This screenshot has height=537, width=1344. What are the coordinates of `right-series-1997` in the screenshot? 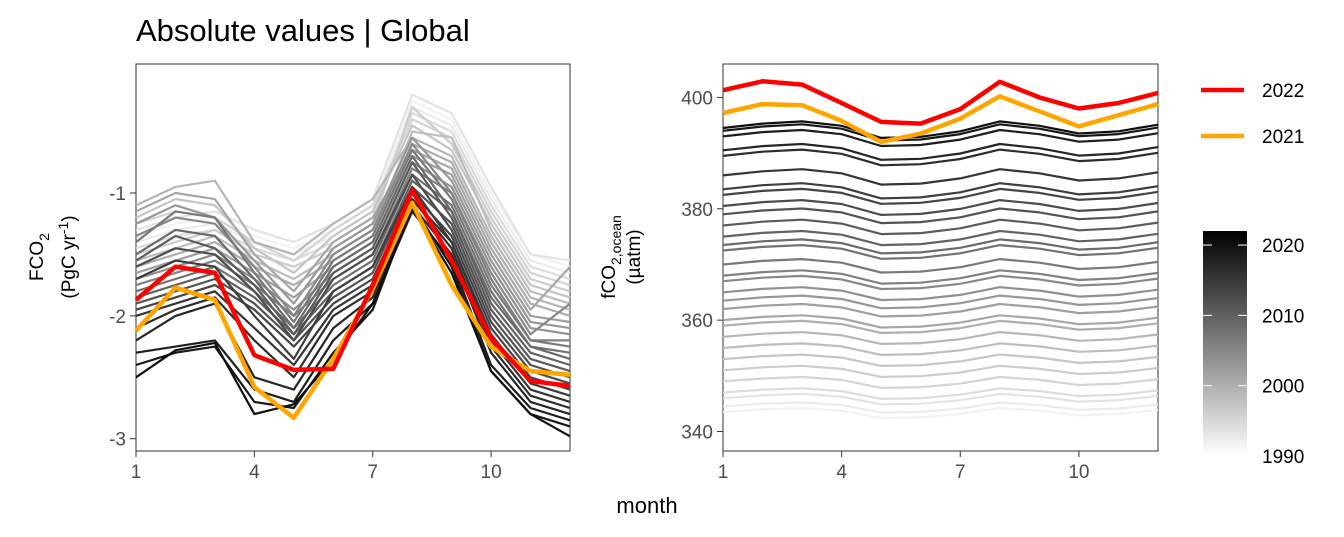 It's located at (940, 349).